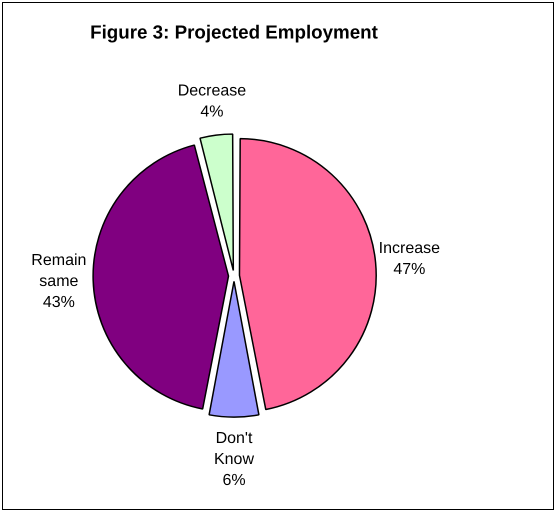  What do you see at coordinates (409, 249) in the screenshot?
I see `slice-label: Increase` at bounding box center [409, 249].